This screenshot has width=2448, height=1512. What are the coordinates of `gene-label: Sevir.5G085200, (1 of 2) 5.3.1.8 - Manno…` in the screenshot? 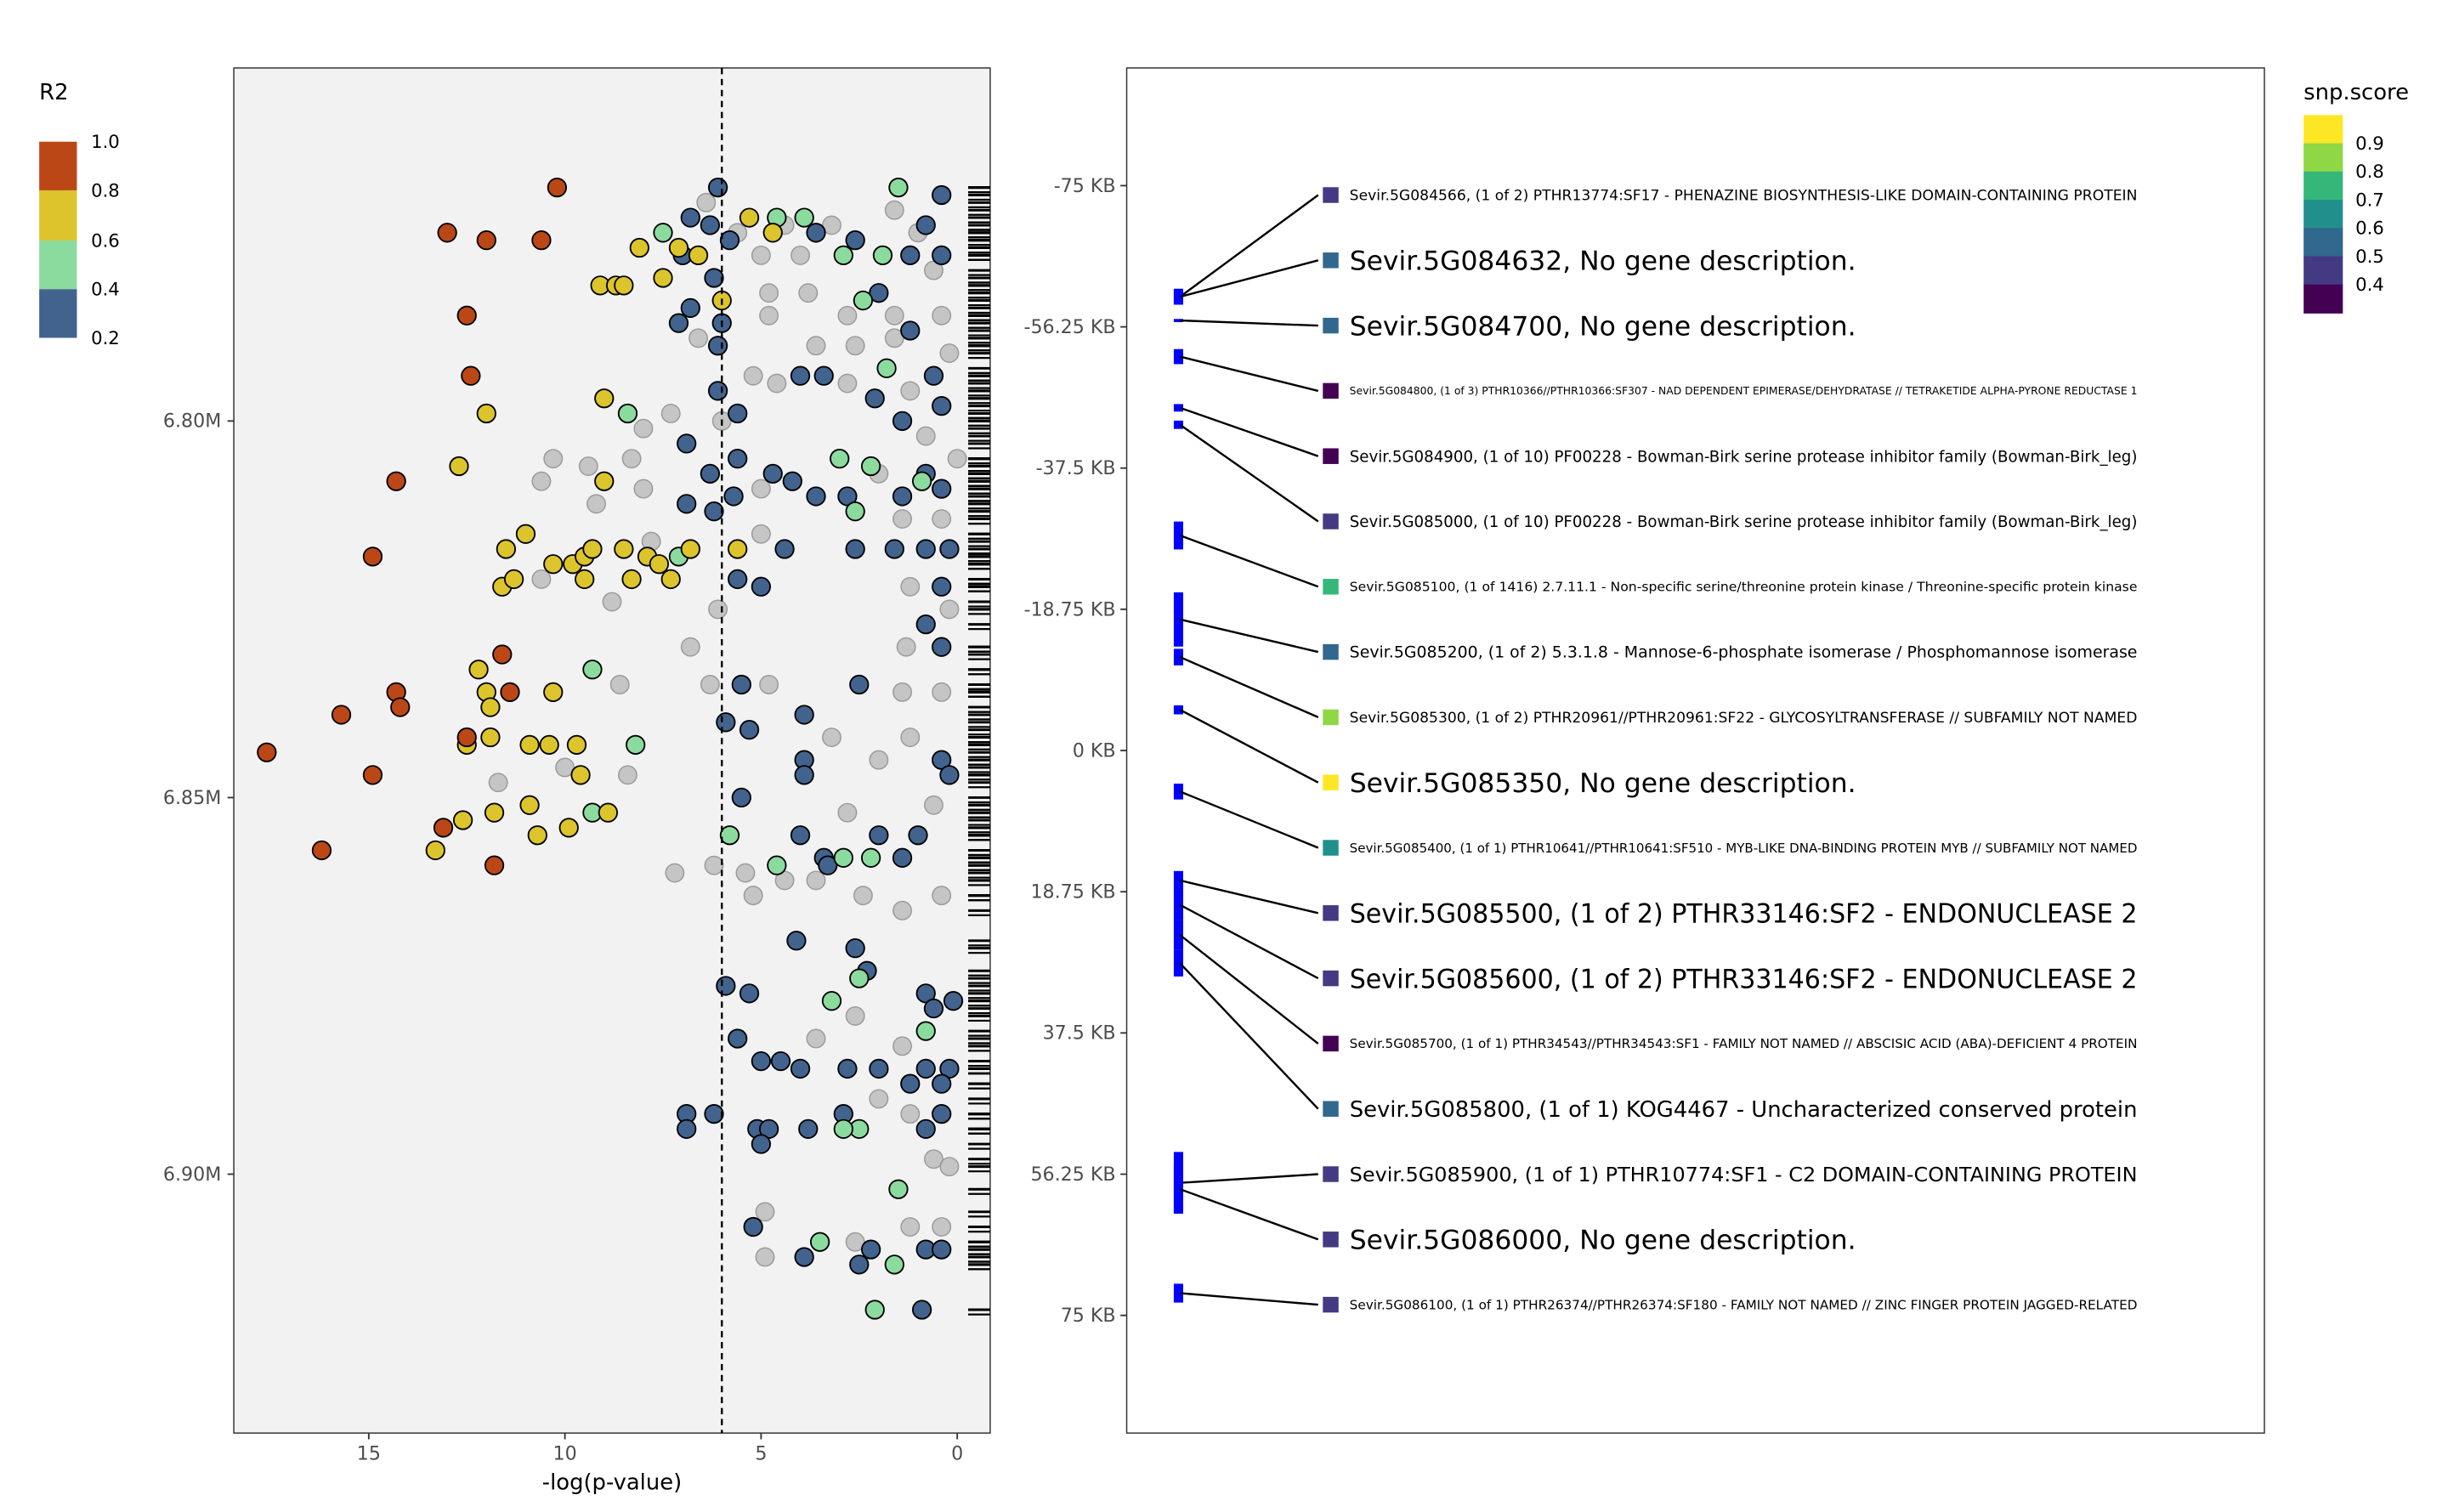 It's located at (1744, 653).